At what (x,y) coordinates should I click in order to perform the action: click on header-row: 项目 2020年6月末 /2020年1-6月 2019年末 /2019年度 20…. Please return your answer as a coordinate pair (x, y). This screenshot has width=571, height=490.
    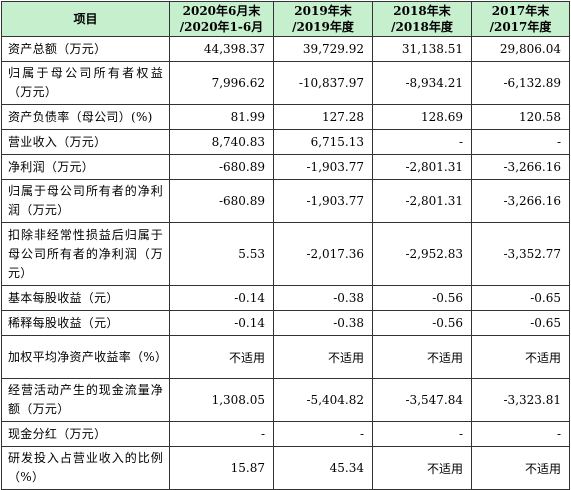
    Looking at the image, I should click on (285, 19).